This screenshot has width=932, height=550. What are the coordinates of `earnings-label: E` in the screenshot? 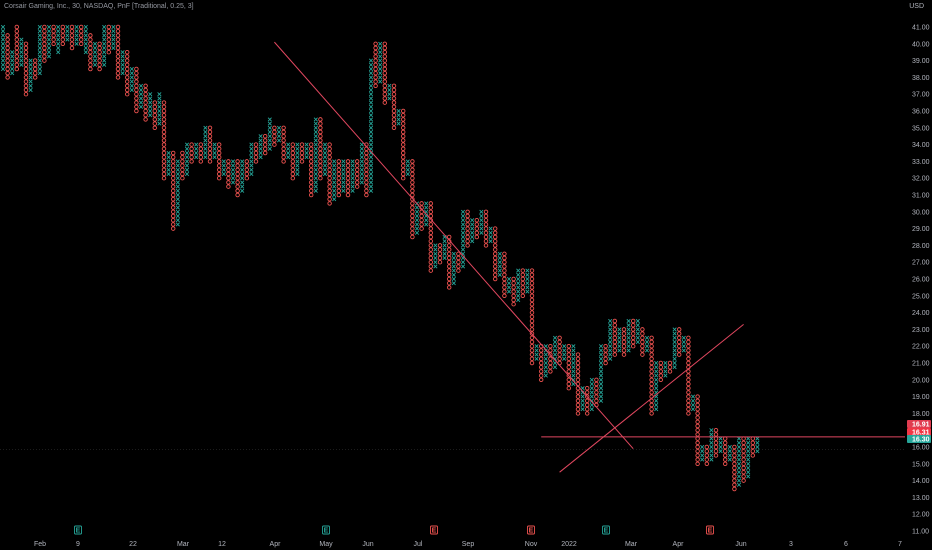 It's located at (531, 531).